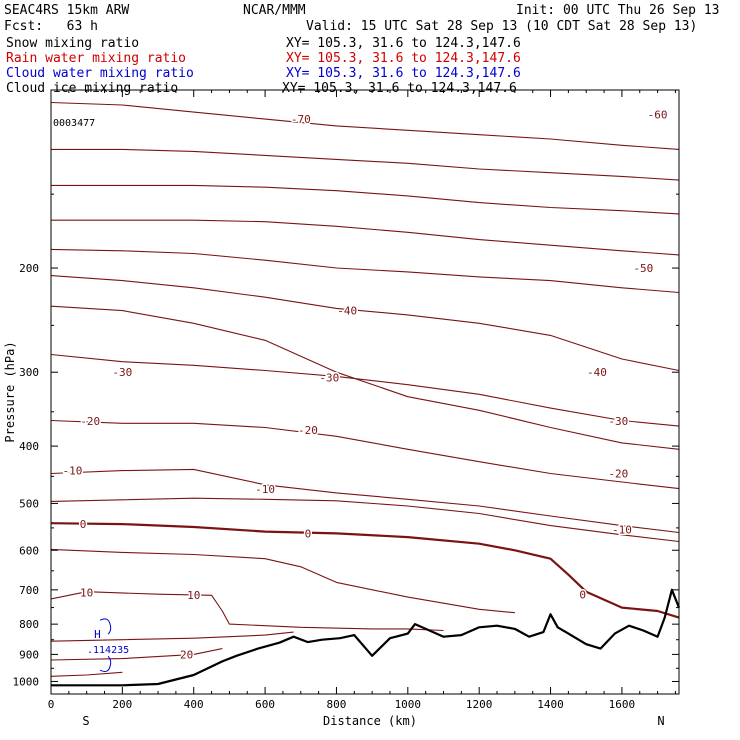 This screenshot has width=740, height=740. Describe the element at coordinates (370, 721) in the screenshot. I see `x-axis-label: Distance (km)` at that location.